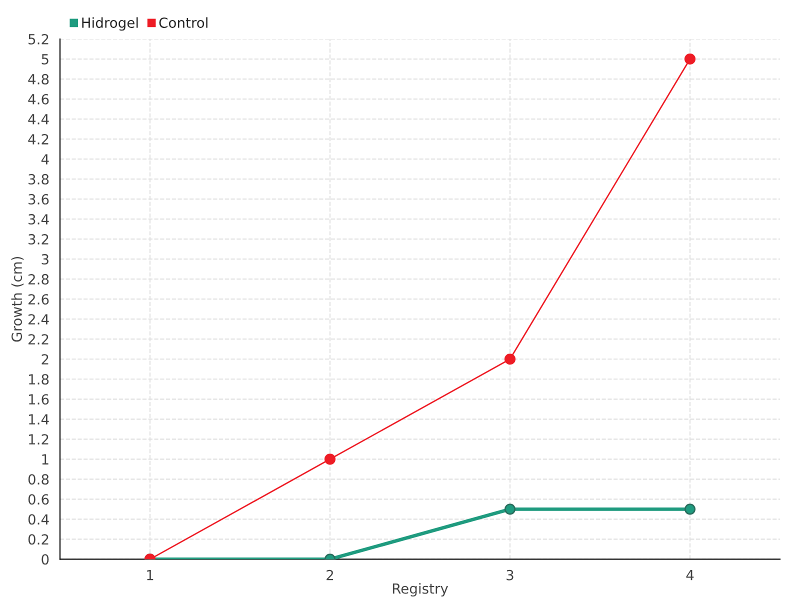 The height and width of the screenshot is (600, 800). What do you see at coordinates (150, 575) in the screenshot?
I see `x-tick-label: 1` at bounding box center [150, 575].